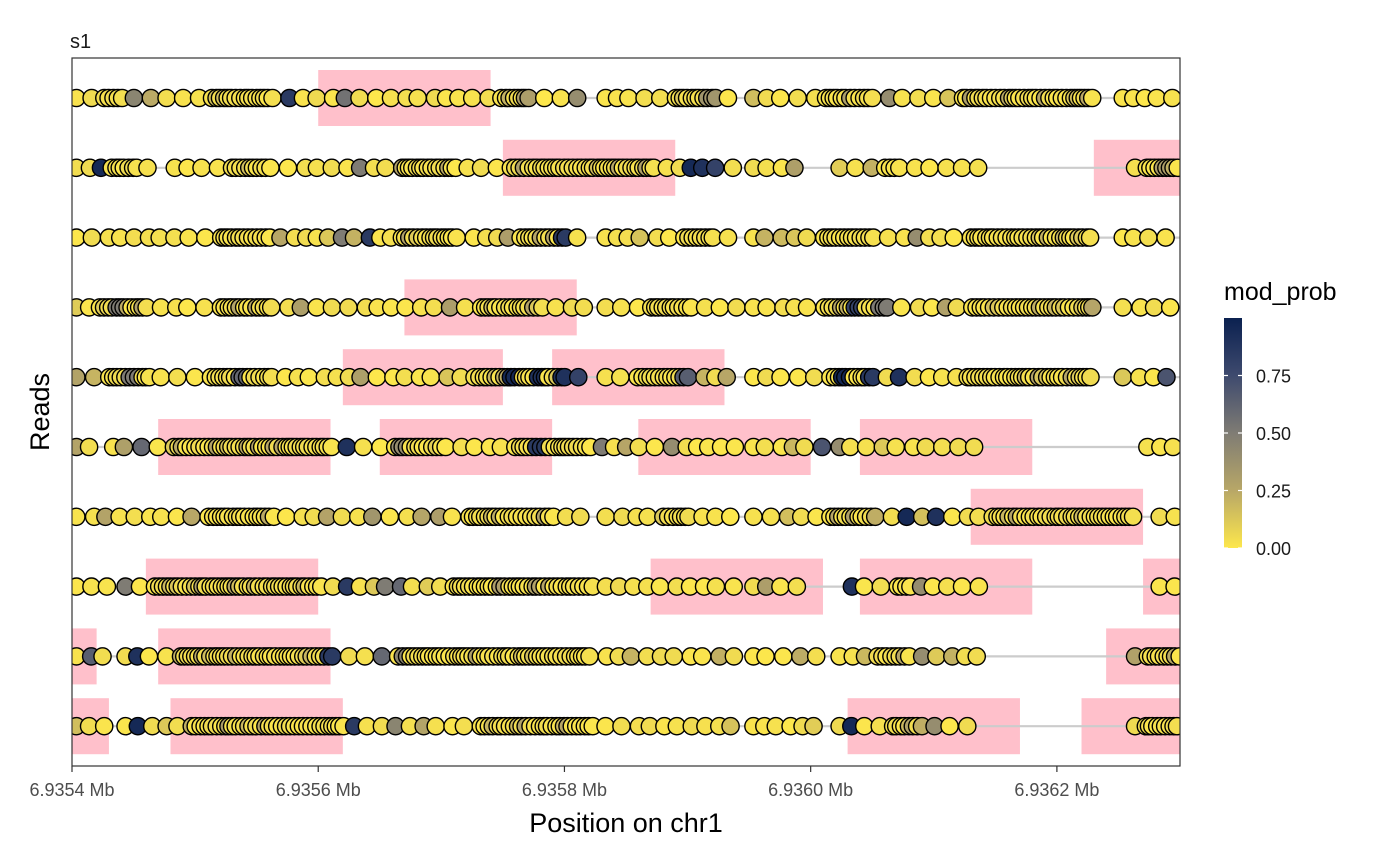  I want to click on y-axis-label: Reads, so click(40, 412).